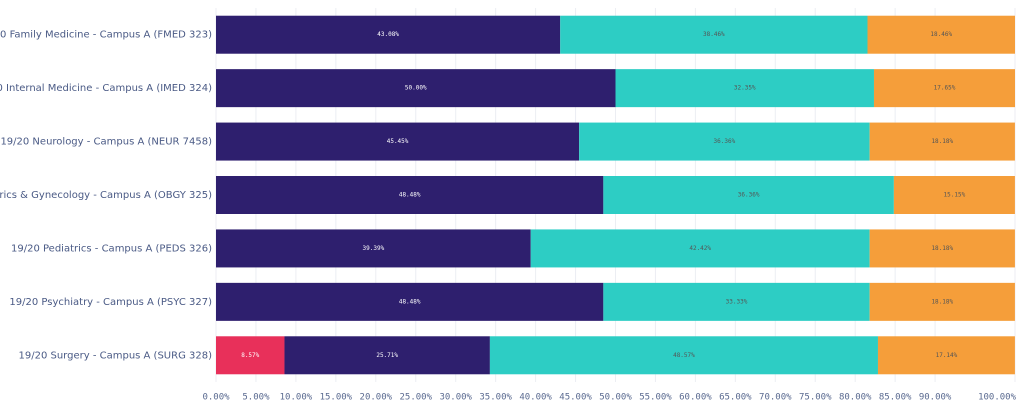 This screenshot has height=405, width=1024. I want to click on data-label: 48.57%, so click(684, 355).